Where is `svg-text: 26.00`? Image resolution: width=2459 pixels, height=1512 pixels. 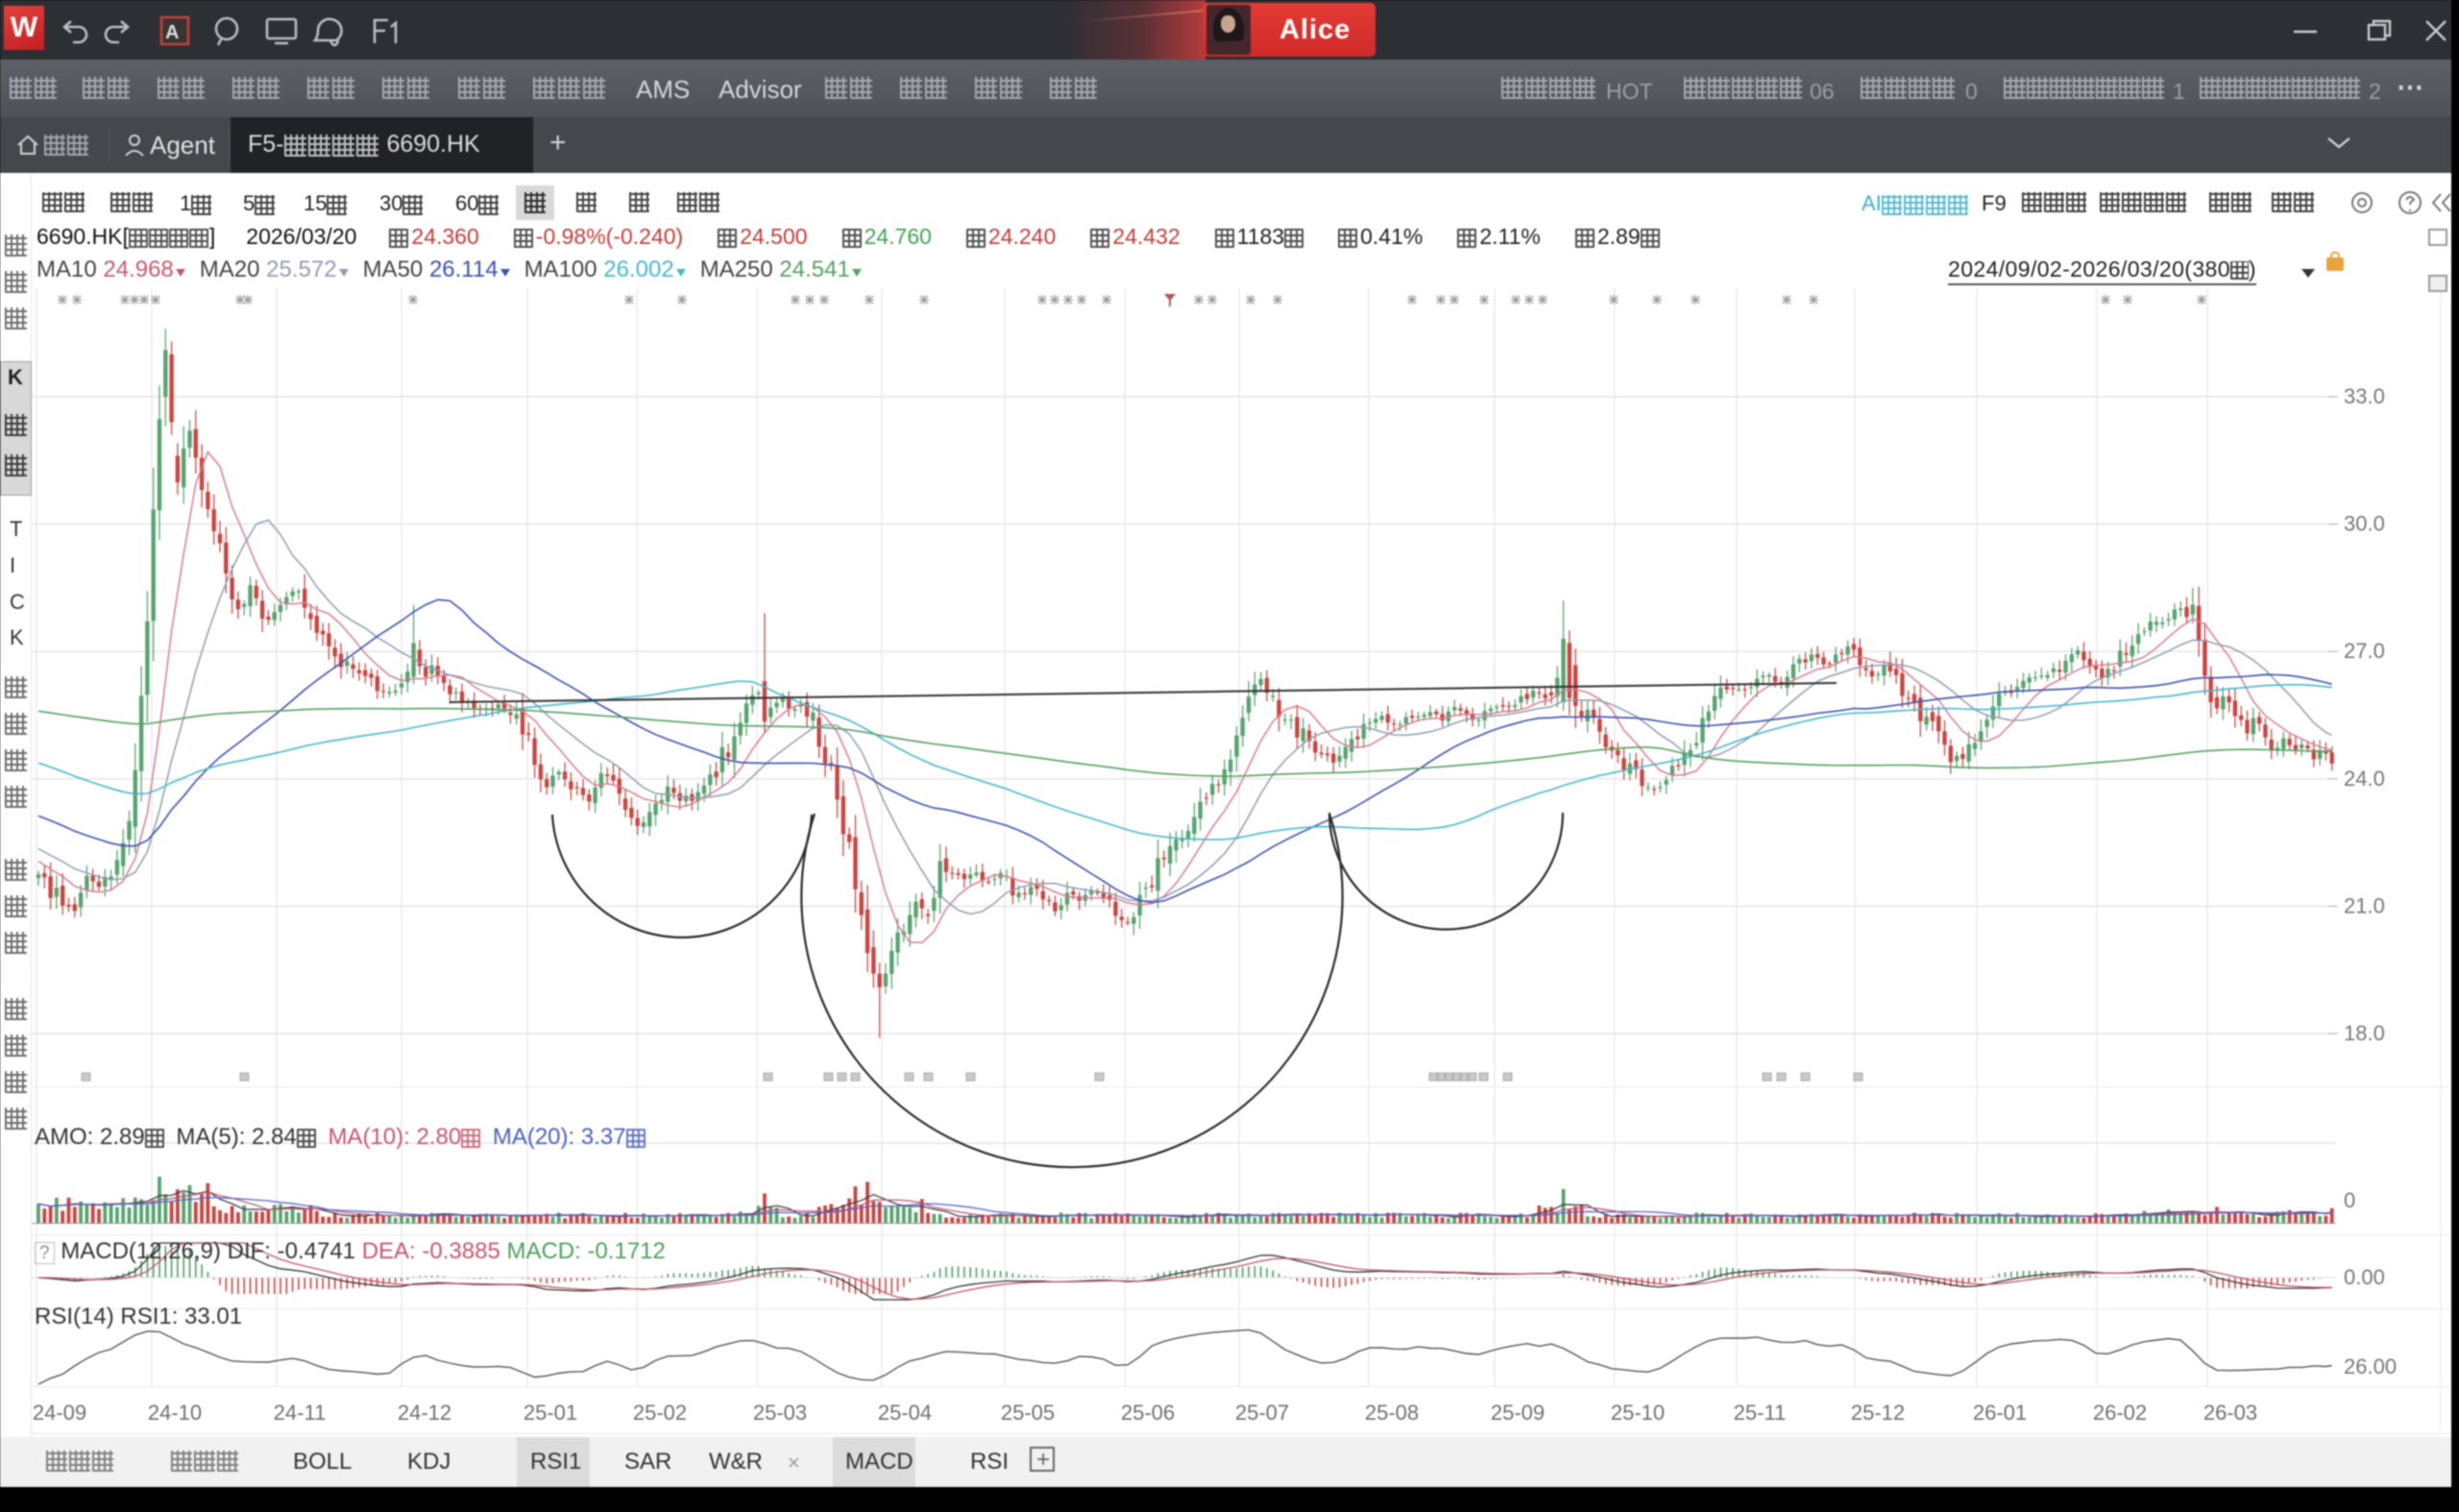 svg-text: 26.00 is located at coordinates (2370, 1366).